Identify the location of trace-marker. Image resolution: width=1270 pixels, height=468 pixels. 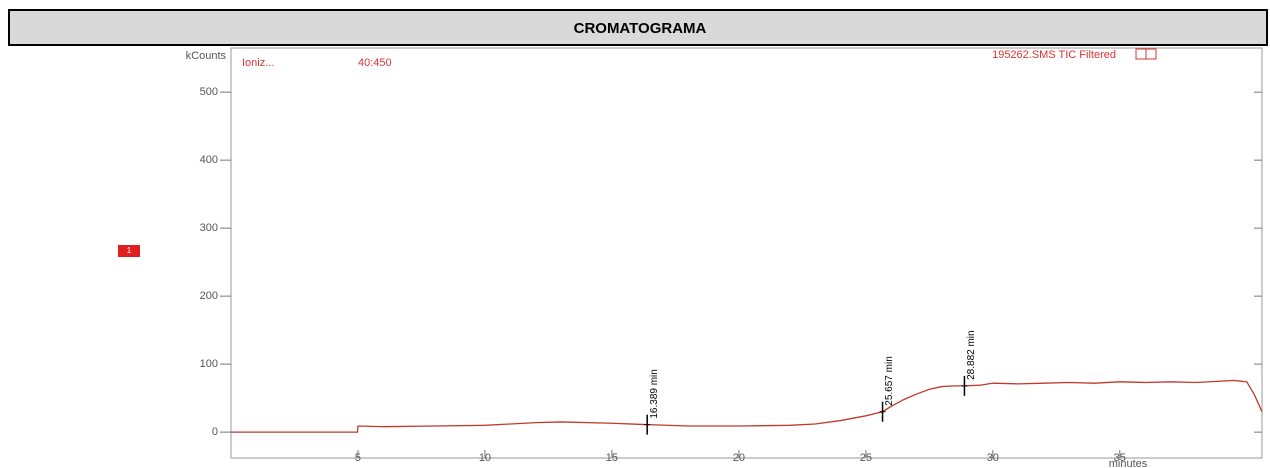
(129, 251).